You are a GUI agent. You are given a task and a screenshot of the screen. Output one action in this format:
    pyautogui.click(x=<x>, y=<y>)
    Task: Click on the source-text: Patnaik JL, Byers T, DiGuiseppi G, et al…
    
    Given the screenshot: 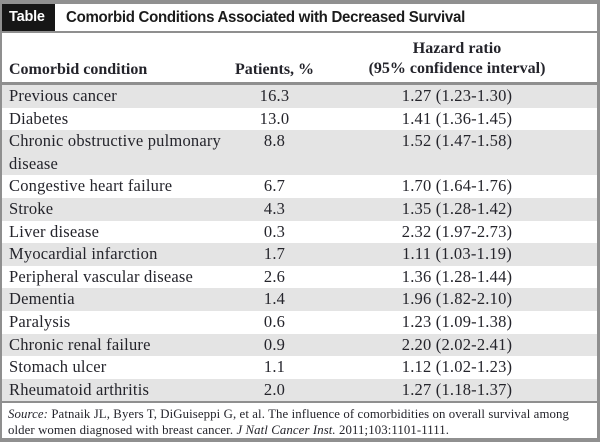 What is the action you would take?
    pyautogui.click(x=288, y=422)
    